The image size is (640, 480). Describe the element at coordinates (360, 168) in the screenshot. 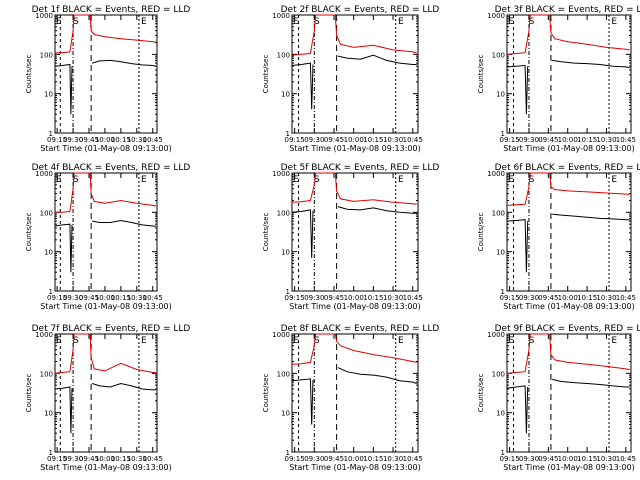

I see `chart-title: Det 5f BLACK = Events, RED = LLD` at that location.